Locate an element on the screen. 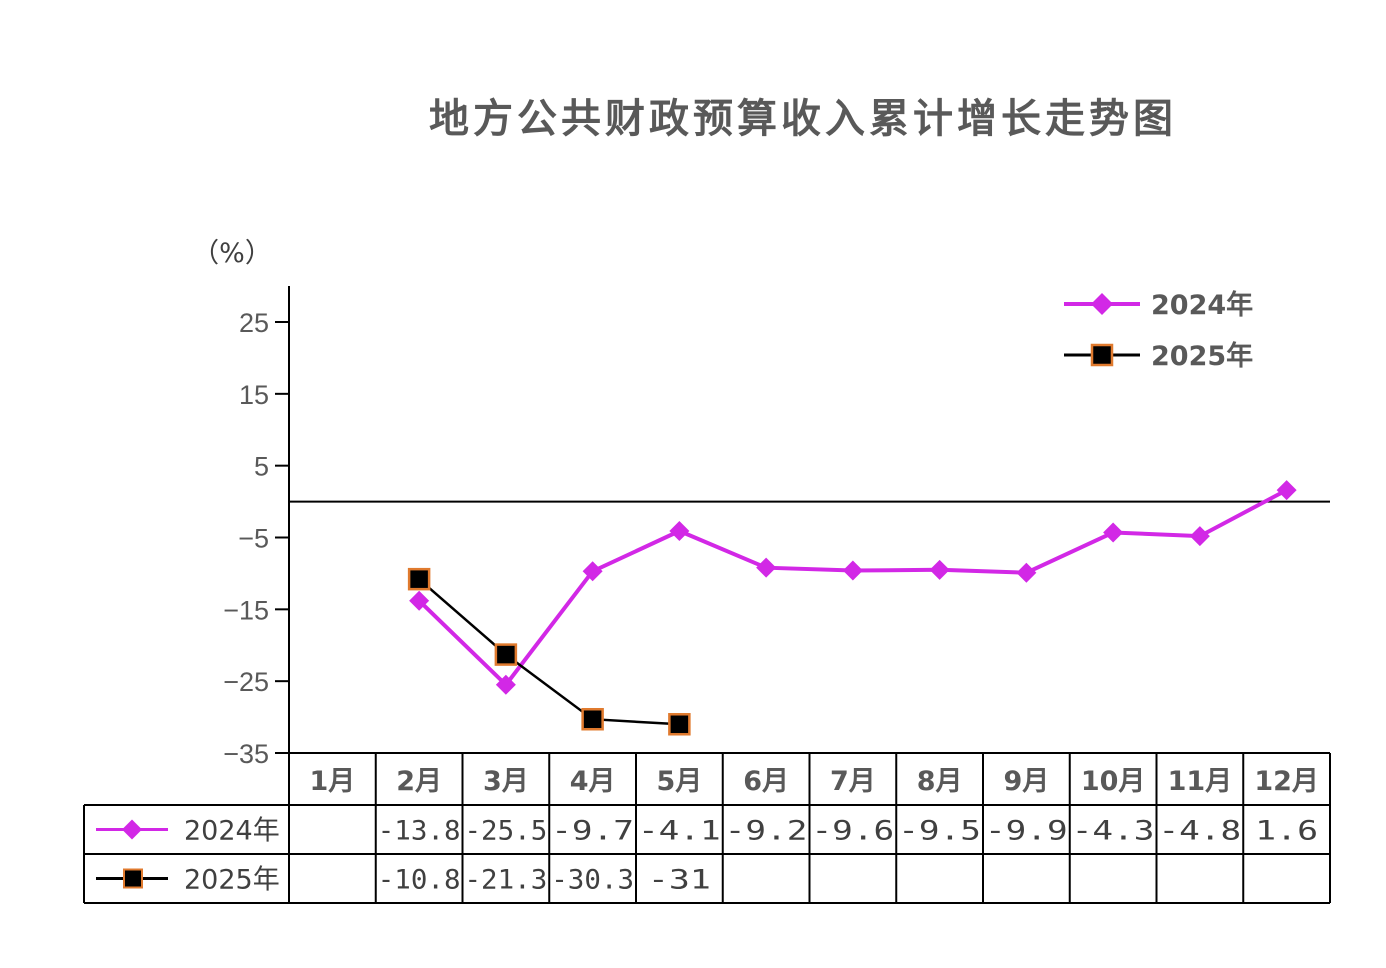 Image resolution: width=1386 pixels, height=968 pixels. y-tick-label: −25 is located at coordinates (246, 682).